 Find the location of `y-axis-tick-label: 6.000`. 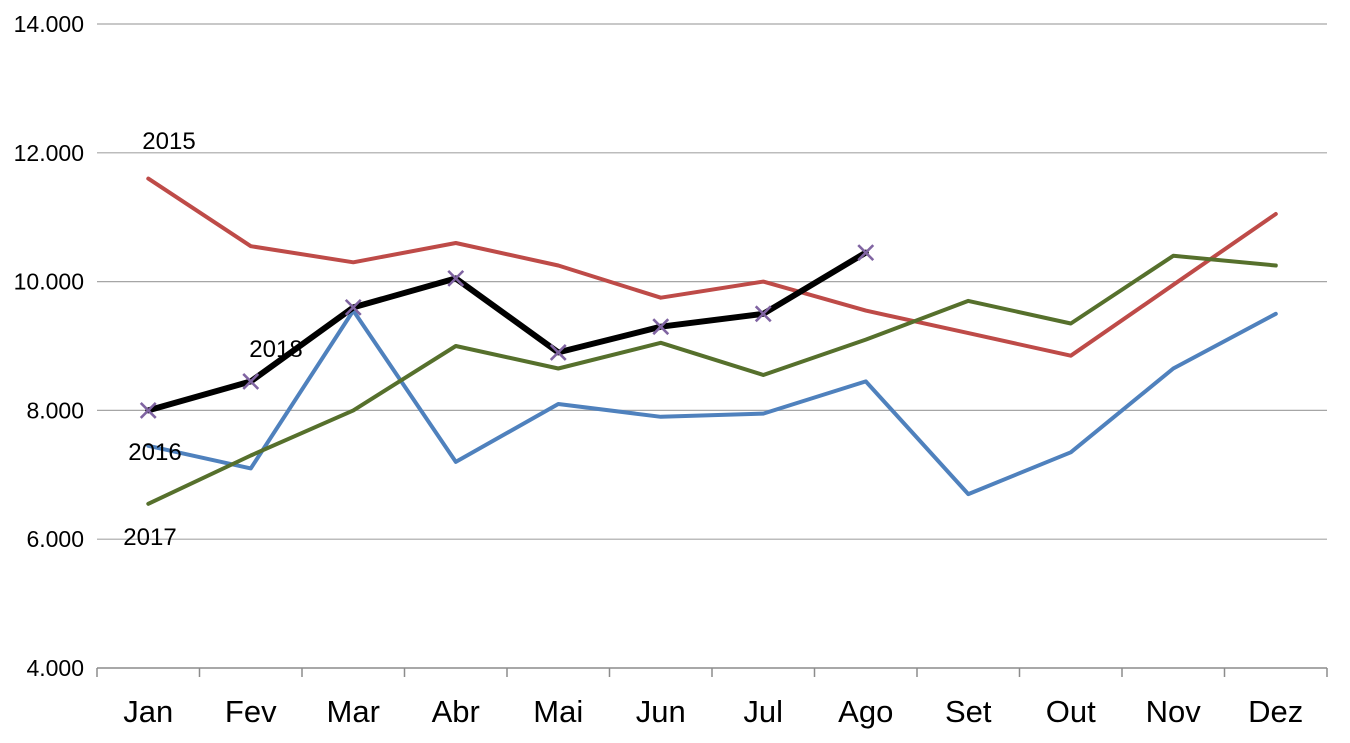

y-axis-tick-label: 6.000 is located at coordinates (55, 539).